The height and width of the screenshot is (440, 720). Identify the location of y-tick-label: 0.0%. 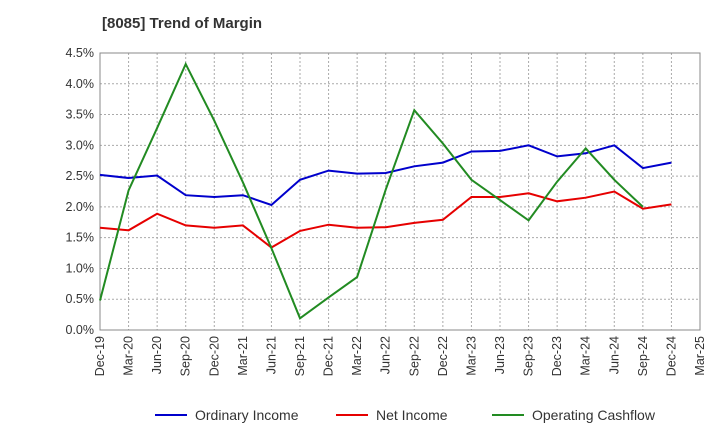
(80, 330).